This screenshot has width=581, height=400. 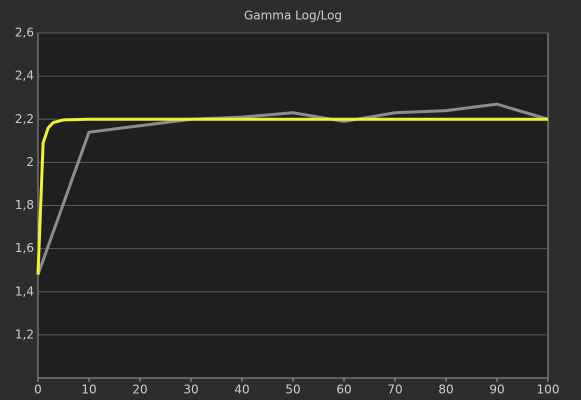 I want to click on x-tick-label: 10, so click(x=88, y=390).